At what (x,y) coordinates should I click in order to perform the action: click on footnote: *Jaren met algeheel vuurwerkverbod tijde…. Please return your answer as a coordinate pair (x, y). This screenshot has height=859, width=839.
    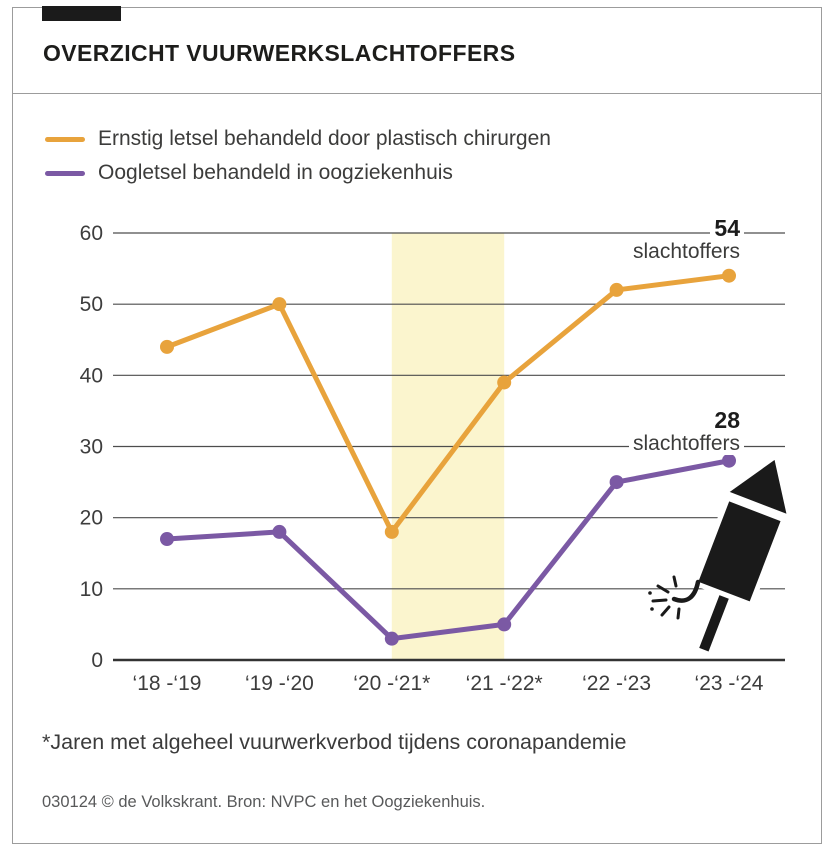
    Looking at the image, I should click on (334, 742).